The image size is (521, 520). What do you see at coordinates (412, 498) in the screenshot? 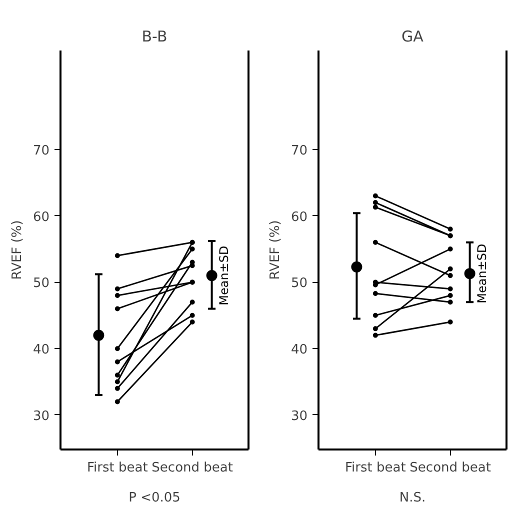
I see `text: N.S.` at bounding box center [412, 498].